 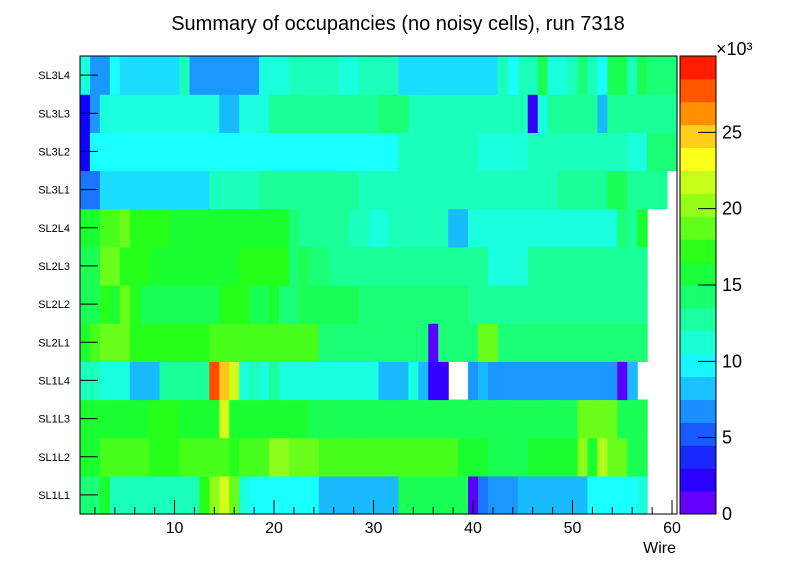 What do you see at coordinates (659, 548) in the screenshot?
I see `x-axis-title: Wire` at bounding box center [659, 548].